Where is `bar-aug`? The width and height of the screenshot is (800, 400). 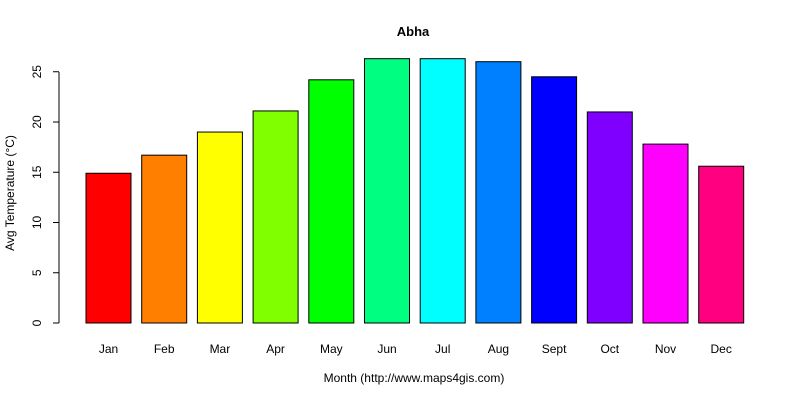 bar-aug is located at coordinates (498, 192).